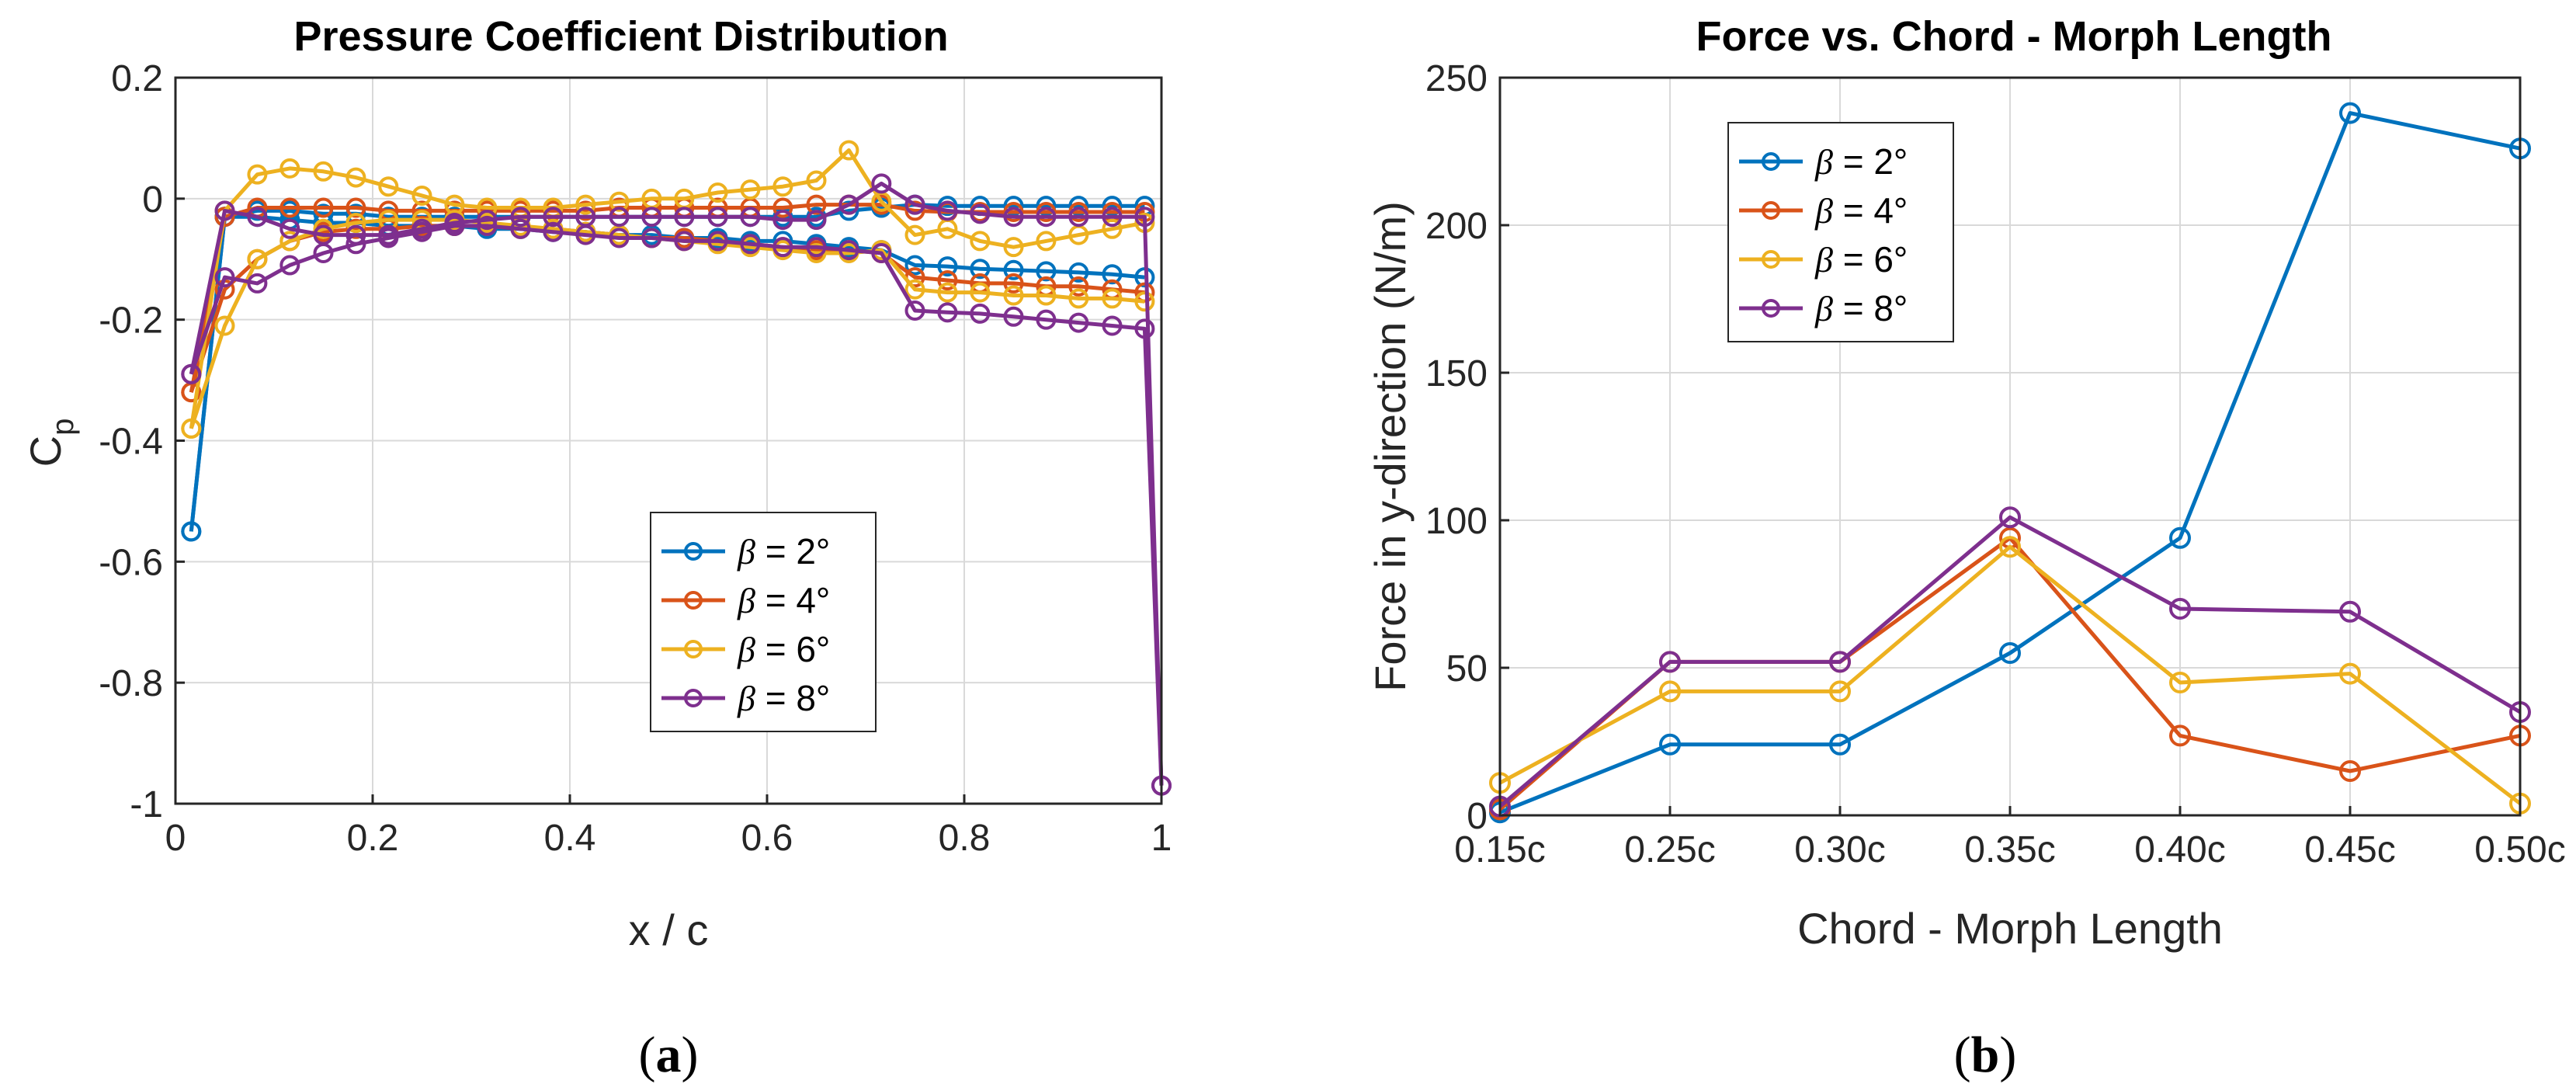 Image resolution: width=2576 pixels, height=1084 pixels. What do you see at coordinates (620, 36) in the screenshot?
I see `chart-a-title: Pressure Coefficient Distribution` at bounding box center [620, 36].